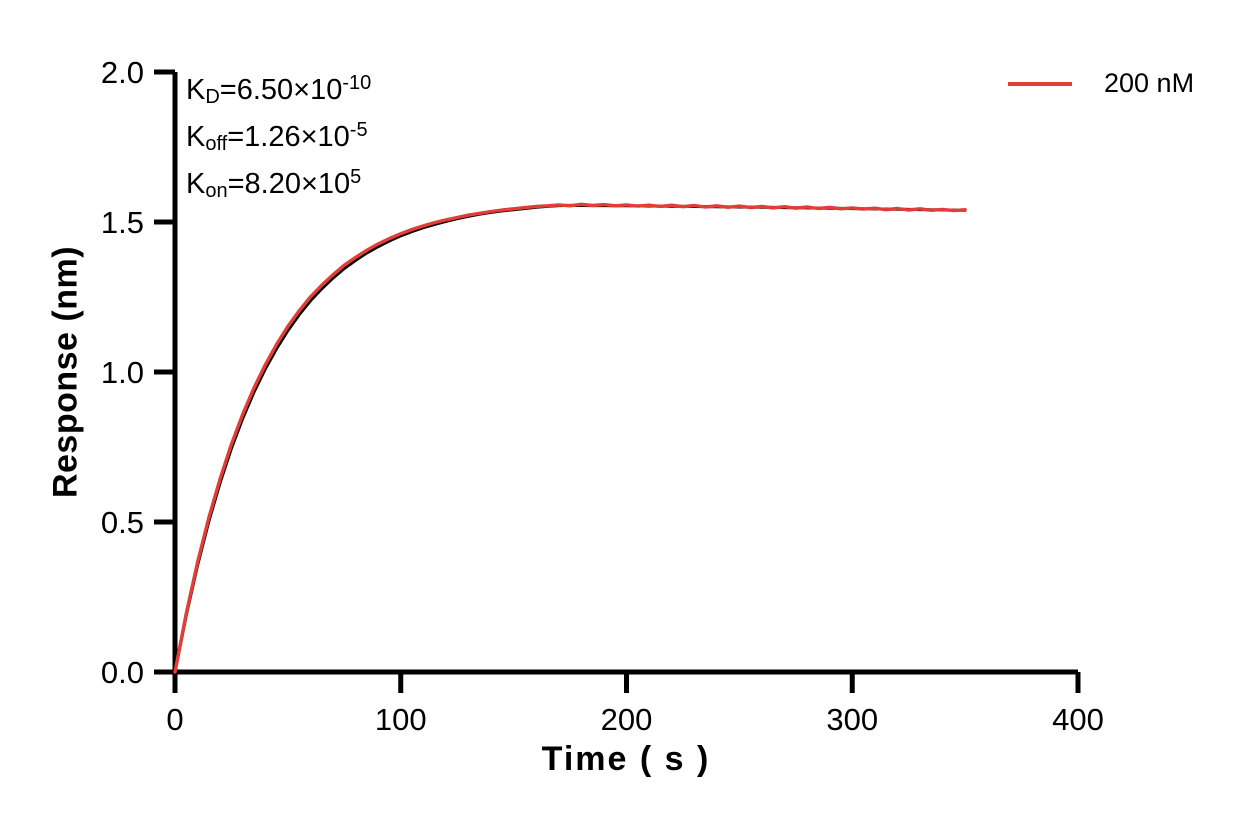 The image size is (1233, 825). What do you see at coordinates (626, 759) in the screenshot?
I see `x-axis-title: Time ( s )` at bounding box center [626, 759].